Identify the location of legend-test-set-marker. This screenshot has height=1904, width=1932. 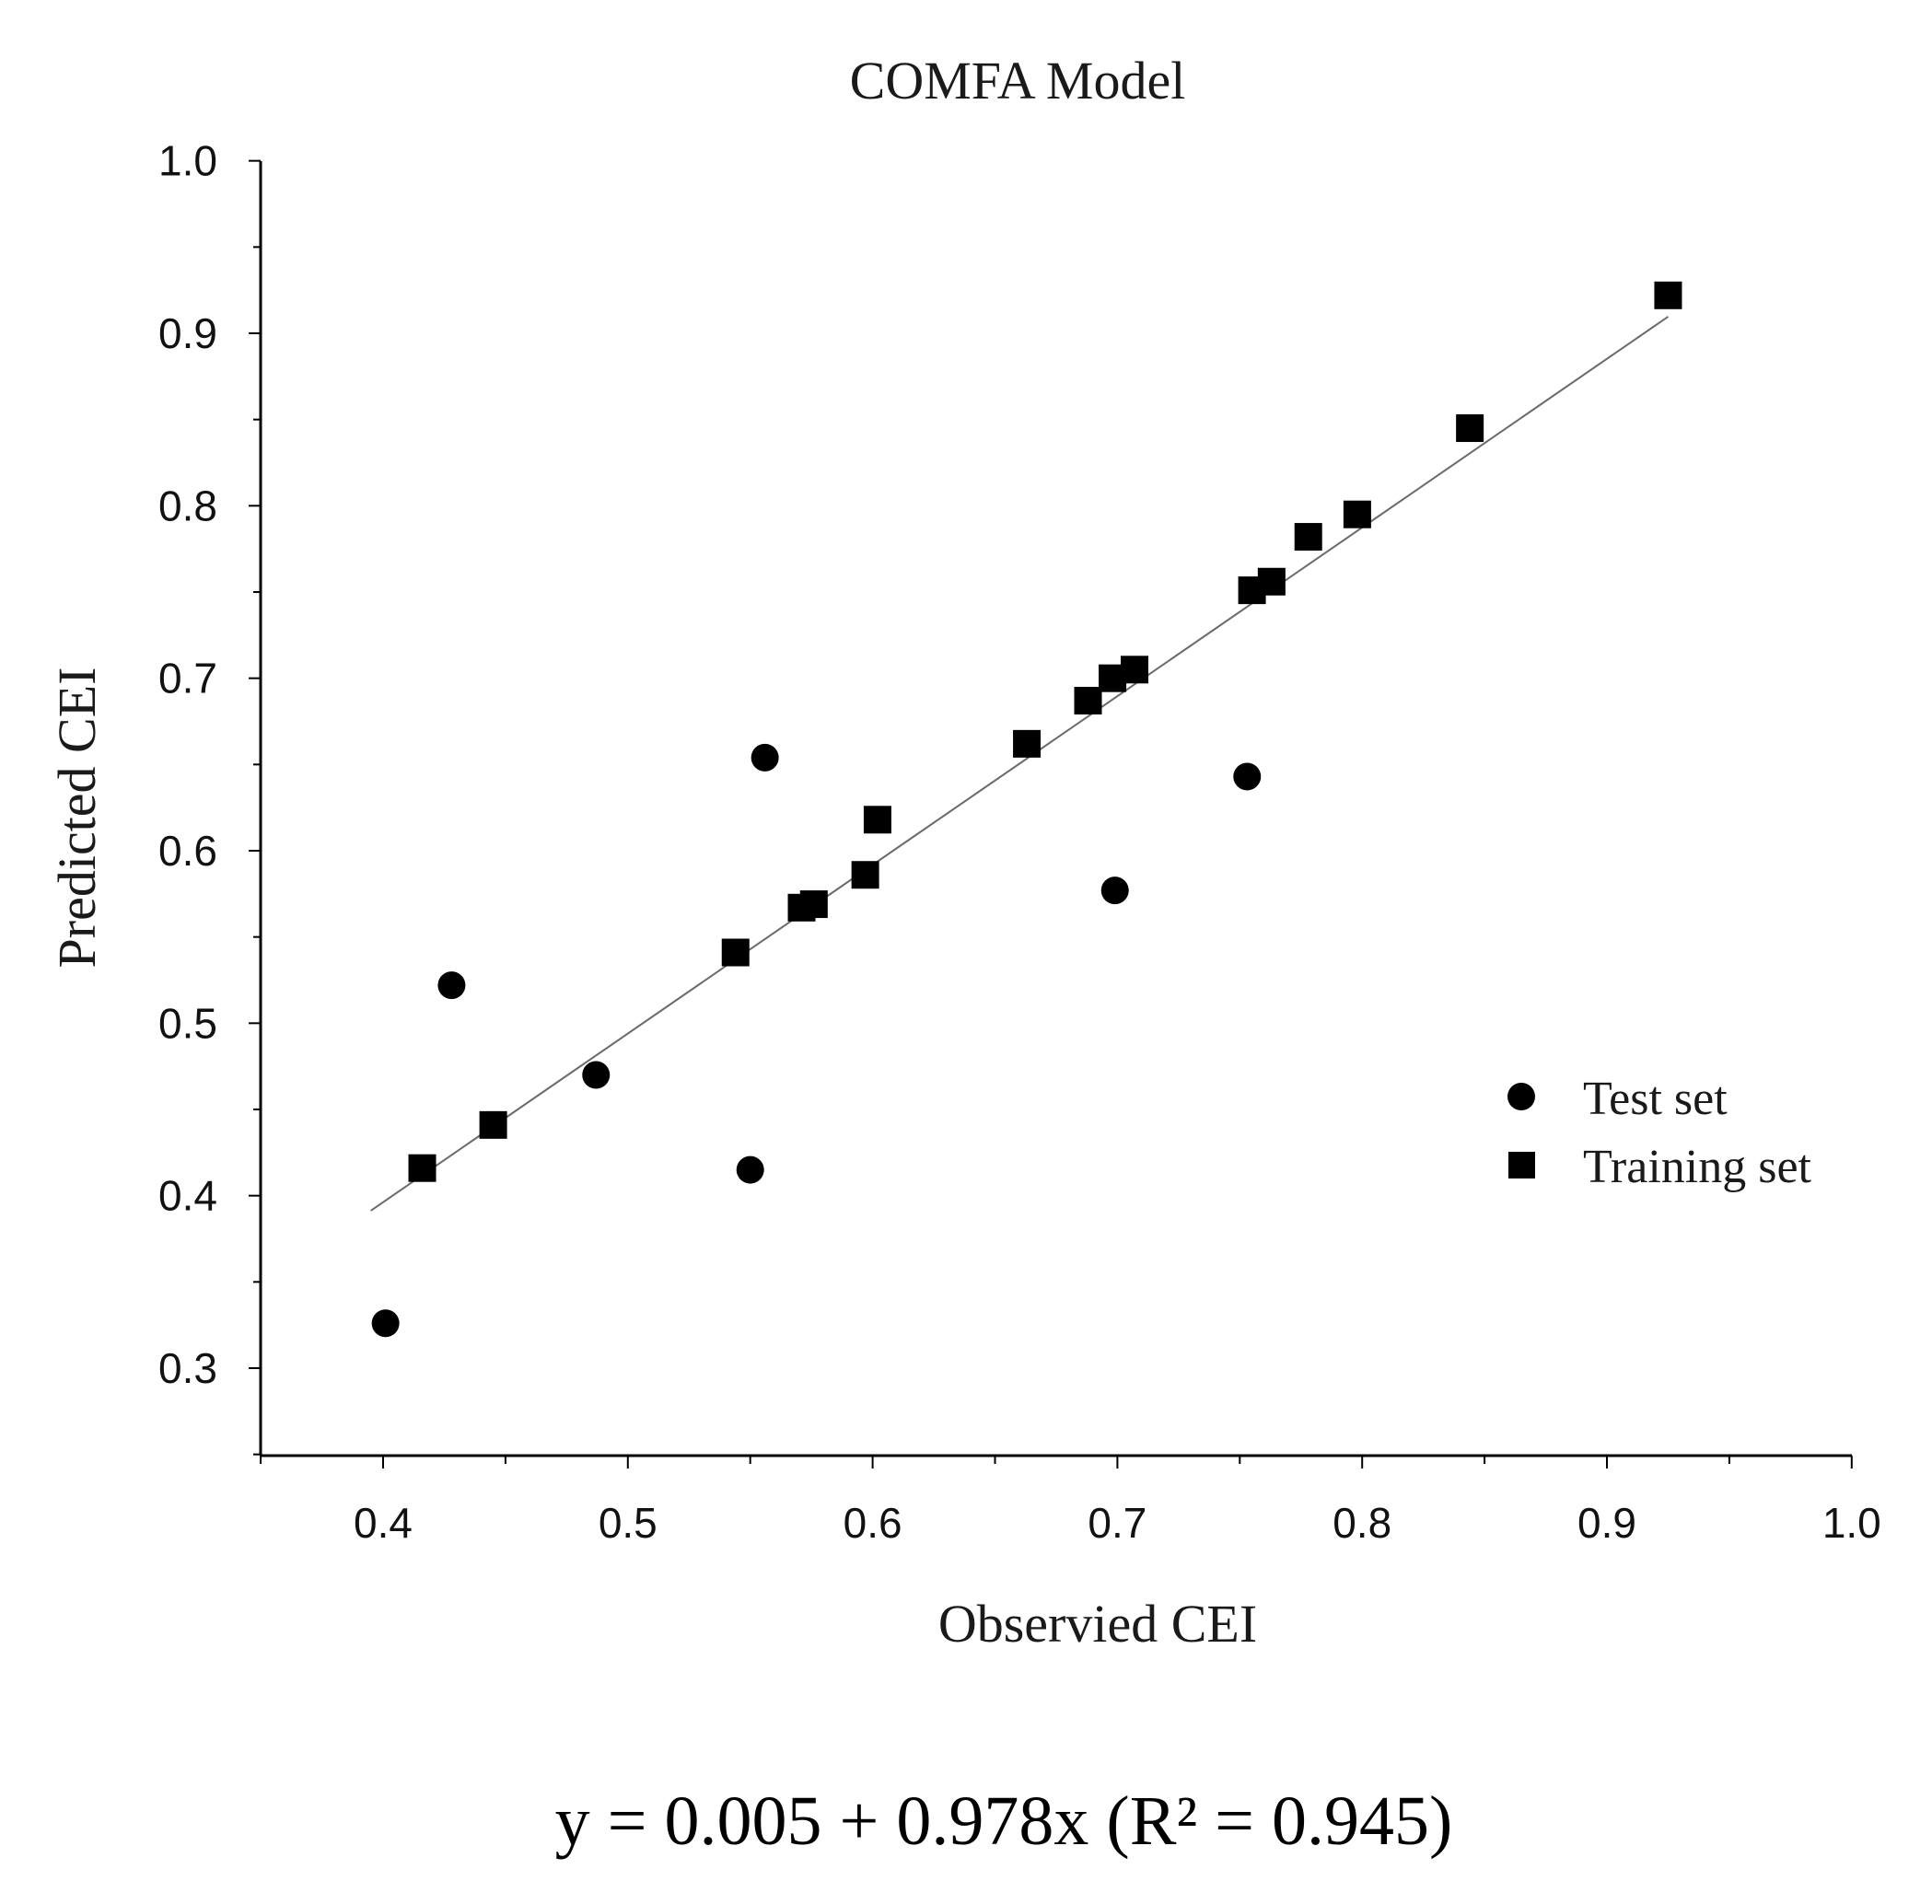
(1521, 1096).